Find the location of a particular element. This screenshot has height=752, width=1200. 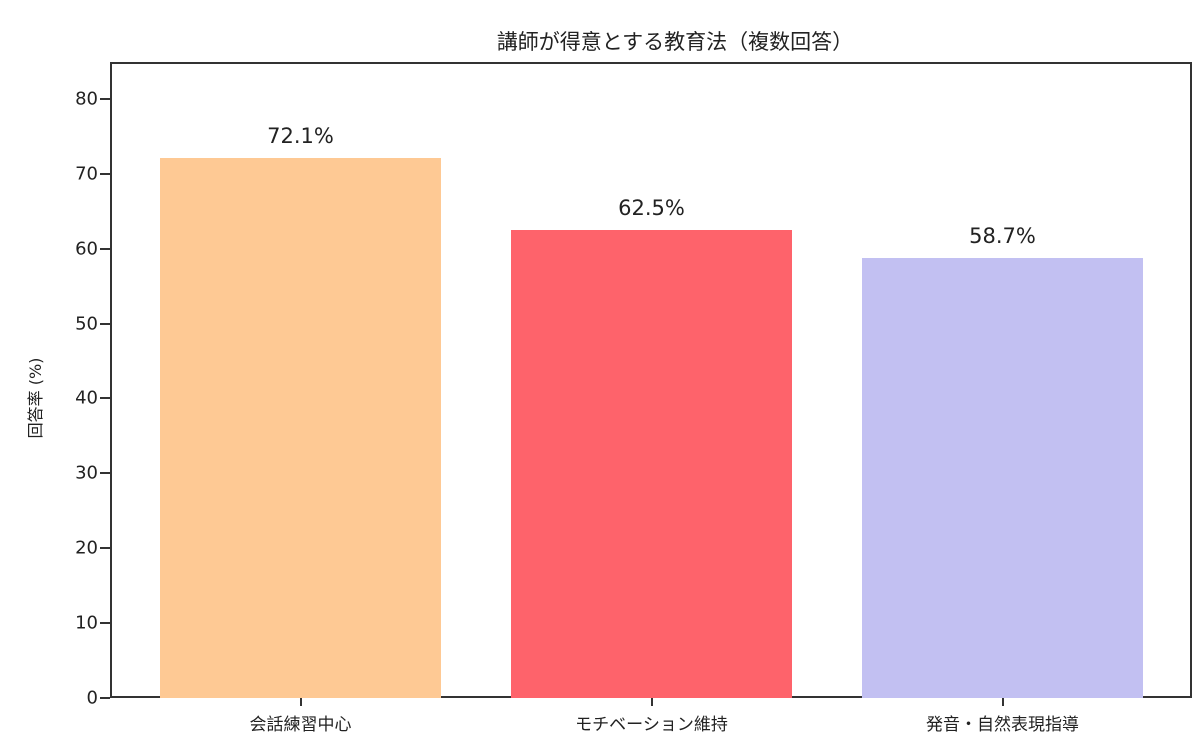

bar-value-label: 72.1% is located at coordinates (300, 135).